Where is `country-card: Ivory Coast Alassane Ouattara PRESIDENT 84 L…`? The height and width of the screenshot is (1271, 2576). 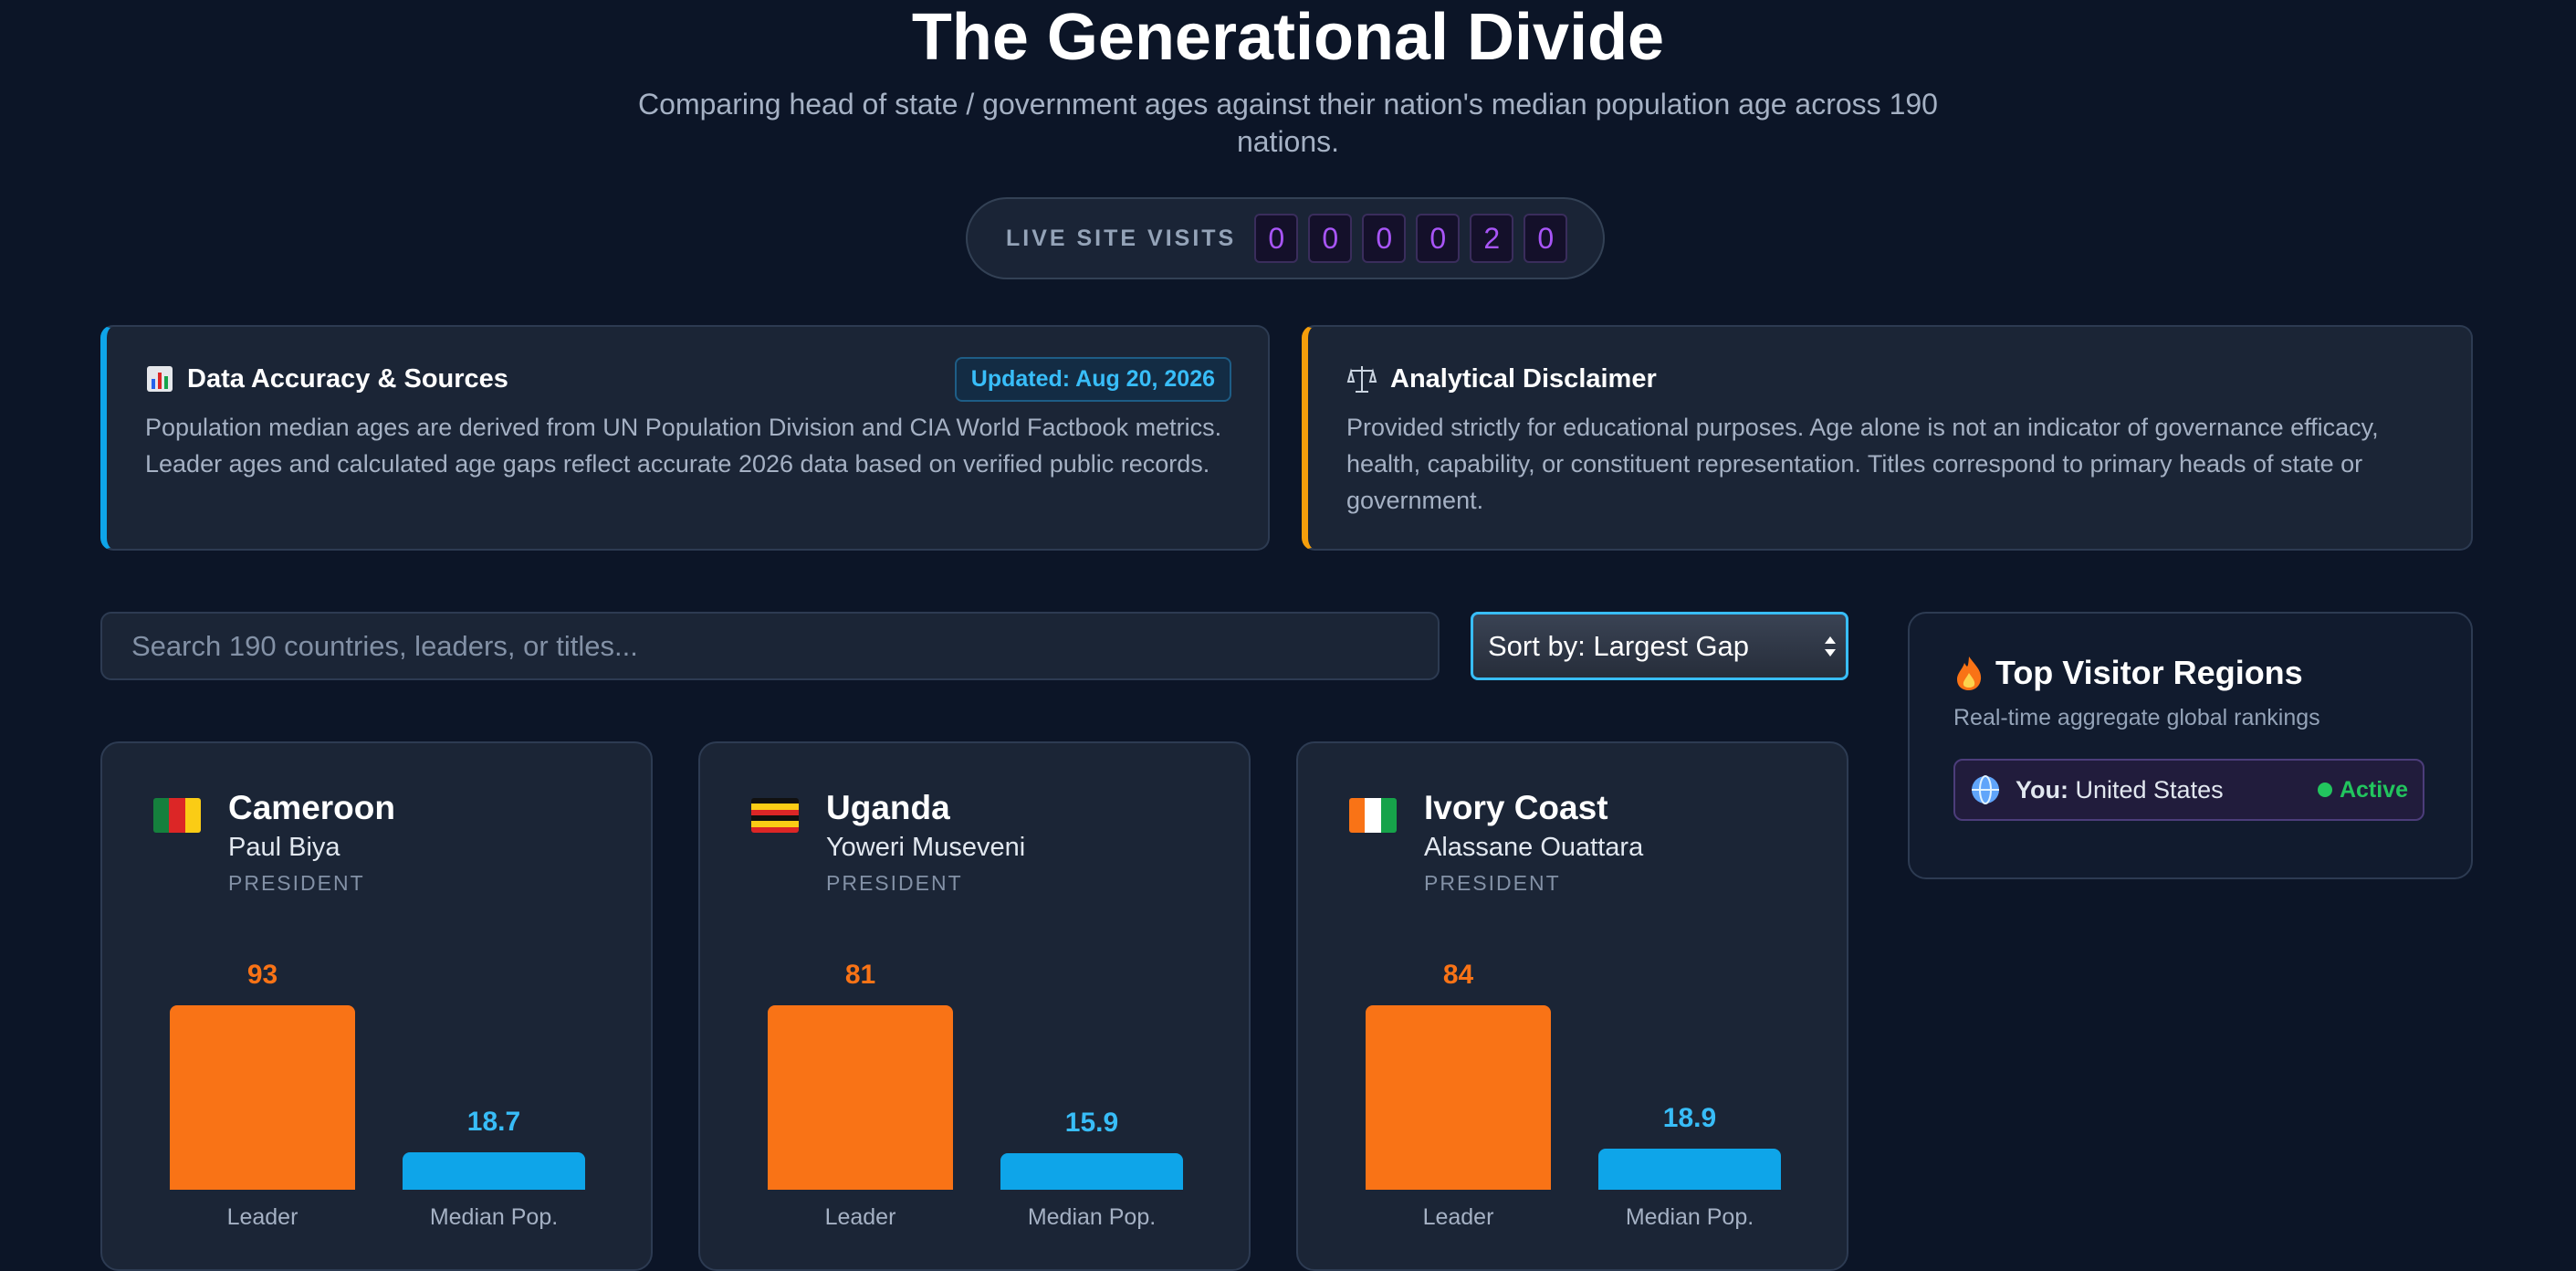 country-card: Ivory Coast Alassane Ouattara PRESIDENT 84 L… is located at coordinates (1572, 1006).